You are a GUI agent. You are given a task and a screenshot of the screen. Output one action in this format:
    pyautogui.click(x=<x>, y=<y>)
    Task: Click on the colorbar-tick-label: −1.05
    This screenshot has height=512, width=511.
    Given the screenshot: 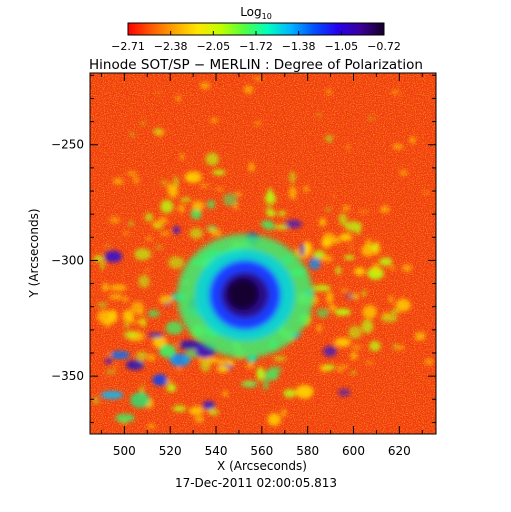 What is the action you would take?
    pyautogui.click(x=341, y=46)
    